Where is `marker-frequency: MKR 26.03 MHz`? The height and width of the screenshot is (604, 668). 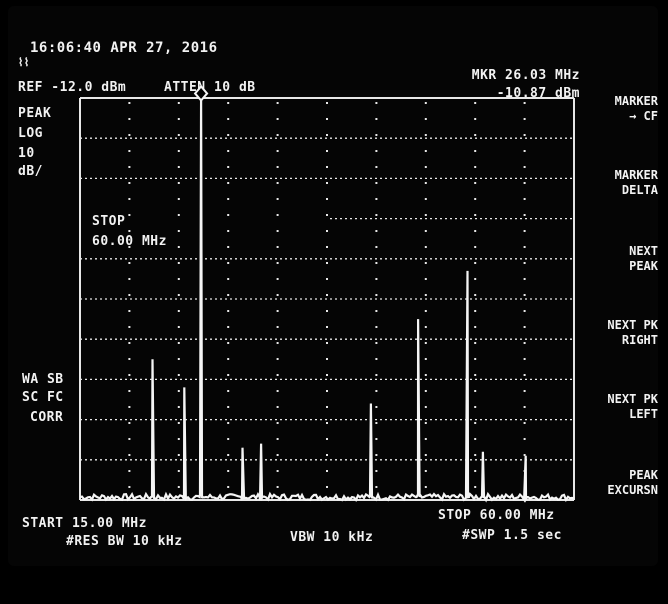 marker-frequency: MKR 26.03 MHz is located at coordinates (525, 75).